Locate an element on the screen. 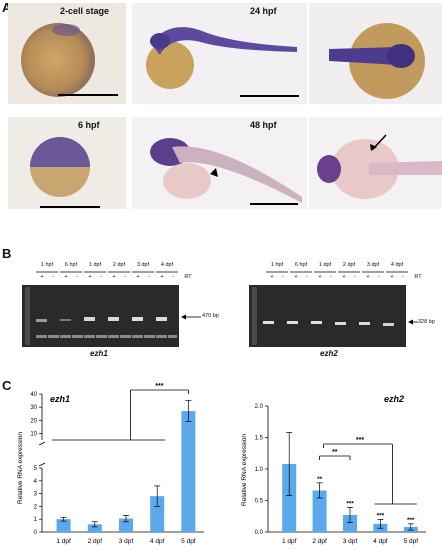 Image resolution: width=442 pixels, height=550 pixels. embryo-2cell-drawing is located at coordinates (58, 60).